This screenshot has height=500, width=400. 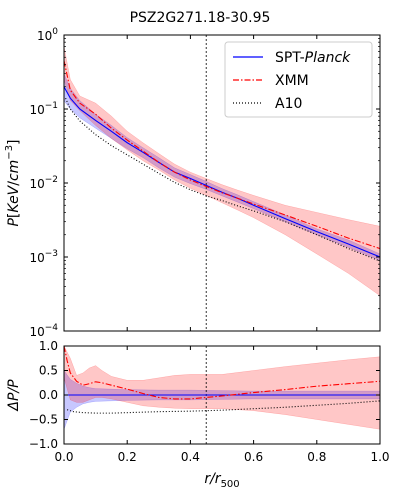 What do you see at coordinates (43, 183) in the screenshot?
I see `top-y-tick-label: 10⁻²` at bounding box center [43, 183].